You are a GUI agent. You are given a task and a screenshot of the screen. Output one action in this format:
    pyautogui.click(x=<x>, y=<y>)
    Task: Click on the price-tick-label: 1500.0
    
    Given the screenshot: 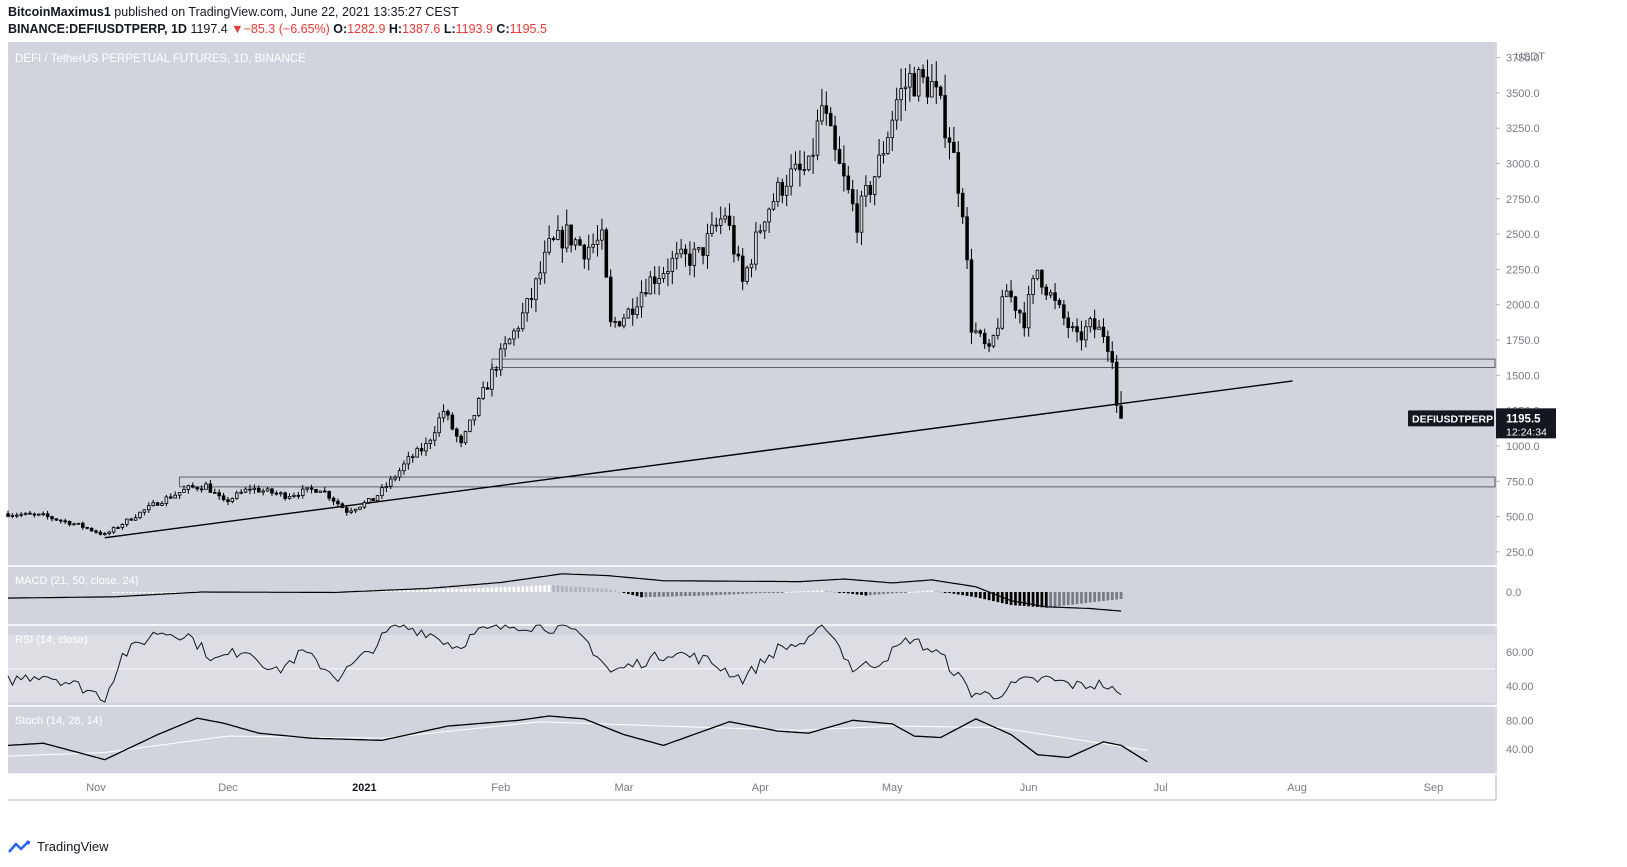 What is the action you would take?
    pyautogui.click(x=1523, y=376)
    